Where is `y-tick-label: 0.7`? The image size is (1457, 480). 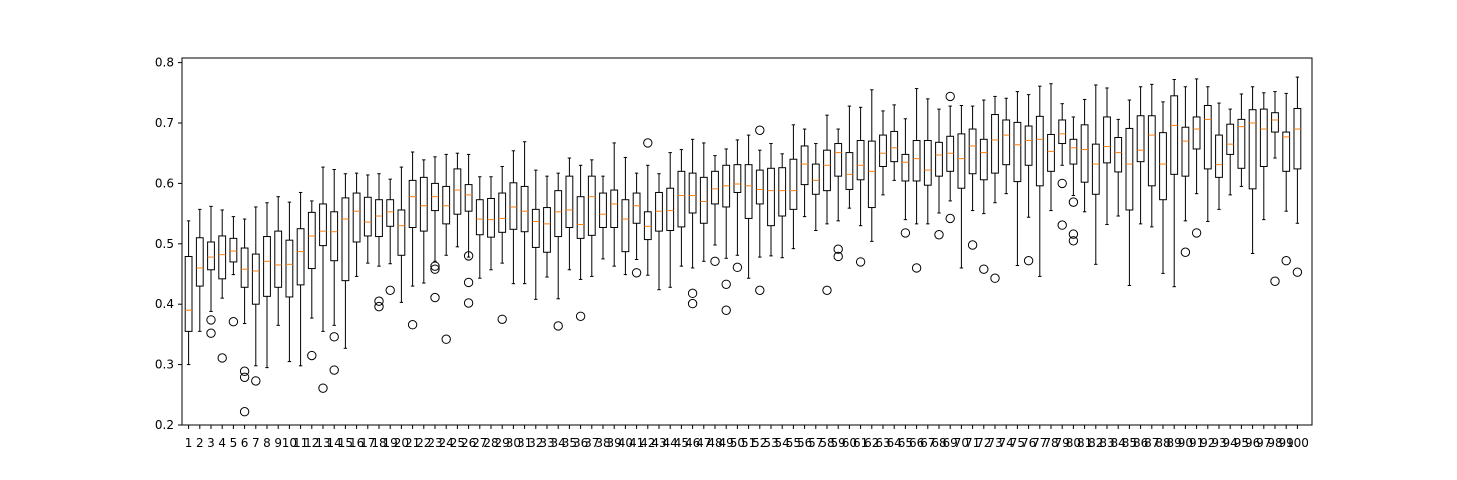
y-tick-label: 0.7 is located at coordinates (164, 123).